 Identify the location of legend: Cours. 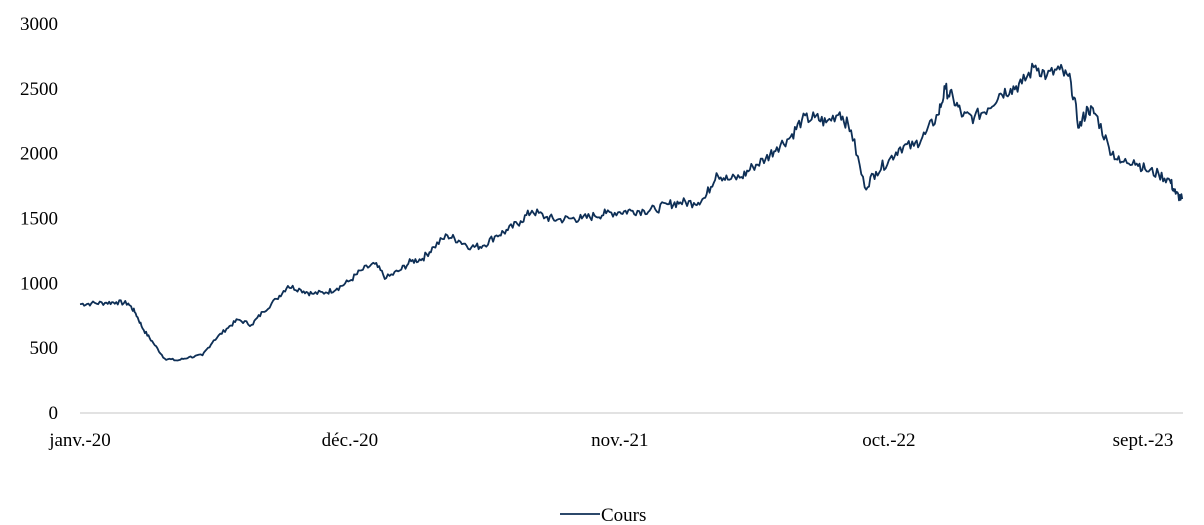
(603, 515).